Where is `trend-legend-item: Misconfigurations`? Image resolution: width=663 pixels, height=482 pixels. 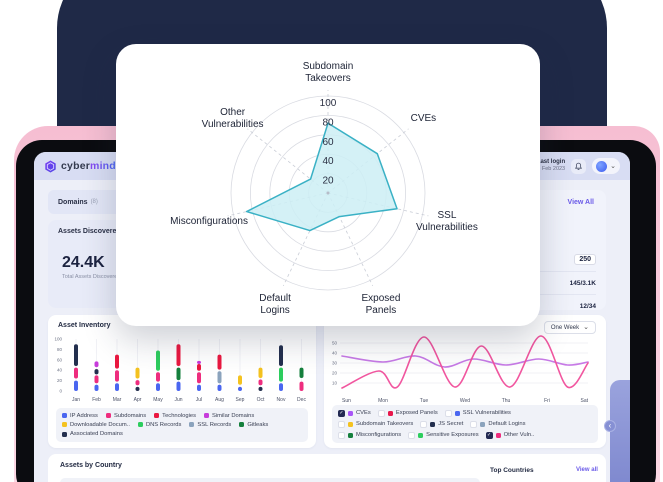 trend-legend-item: Misconfigurations is located at coordinates (370, 435).